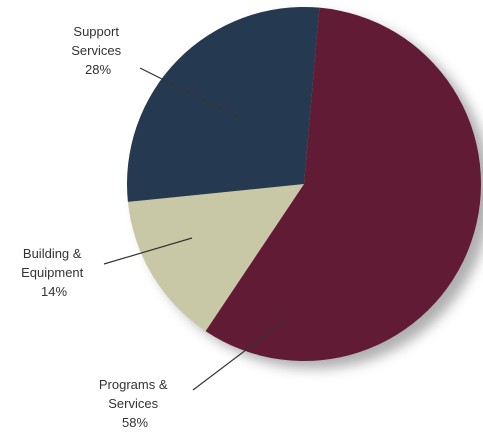 This screenshot has width=483, height=436. I want to click on label-support-line2: Services, so click(96, 50).